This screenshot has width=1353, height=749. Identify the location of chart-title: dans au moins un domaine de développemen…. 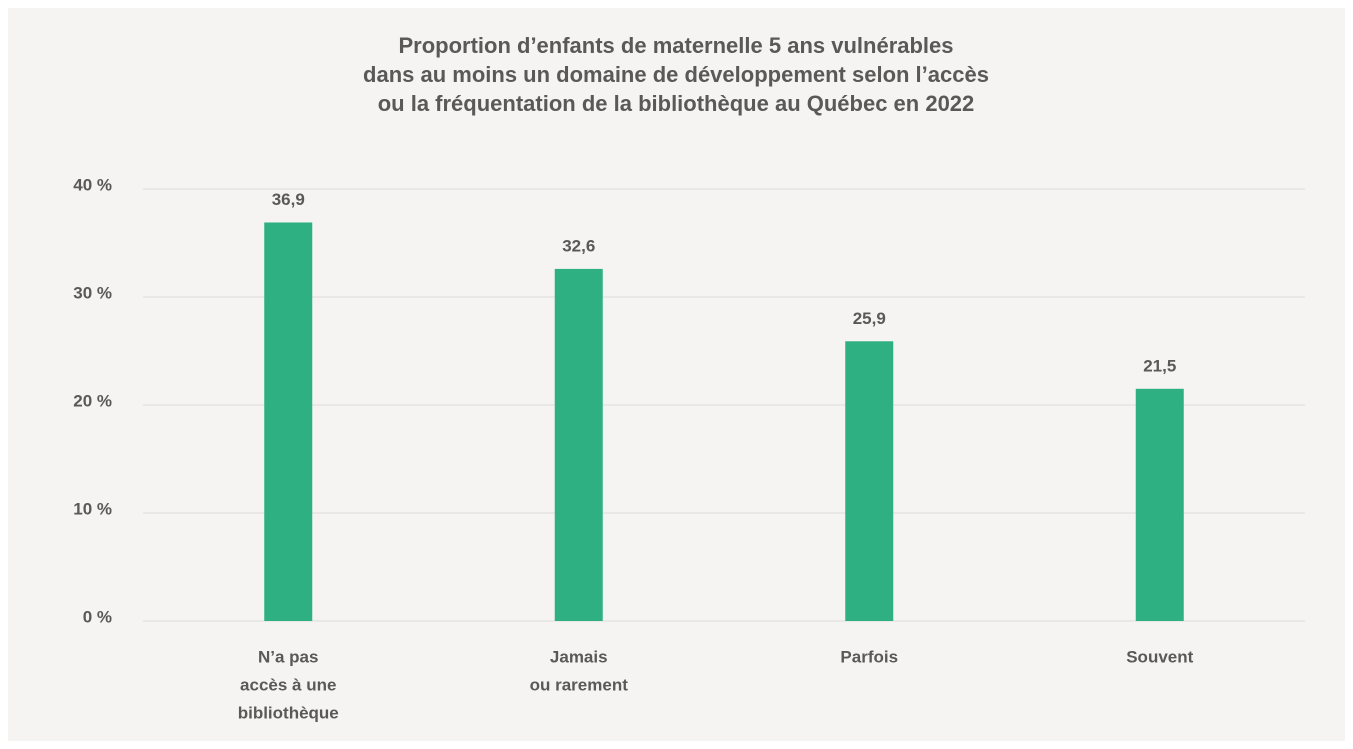
(676, 74).